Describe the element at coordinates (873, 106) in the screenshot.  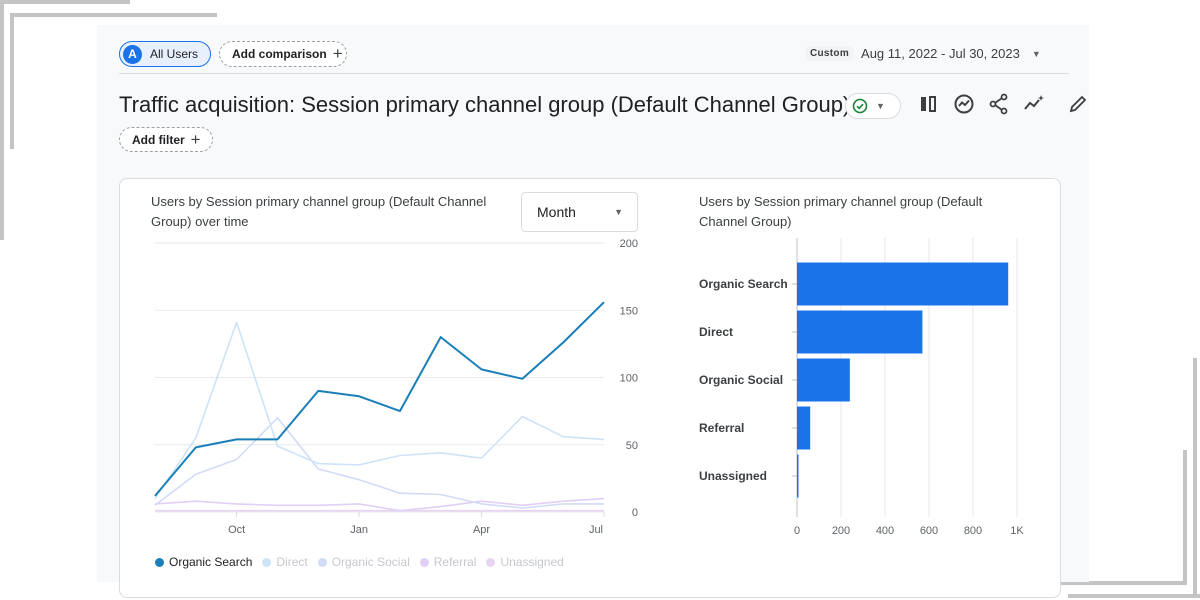
I see `report-status-dropdown: ▼` at that location.